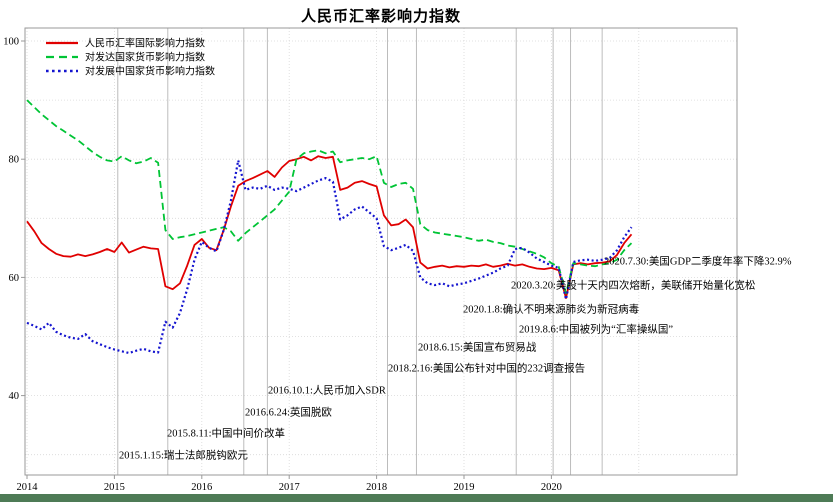  Describe the element at coordinates (11, 42) in the screenshot. I see `y-tick-label: 100` at that location.